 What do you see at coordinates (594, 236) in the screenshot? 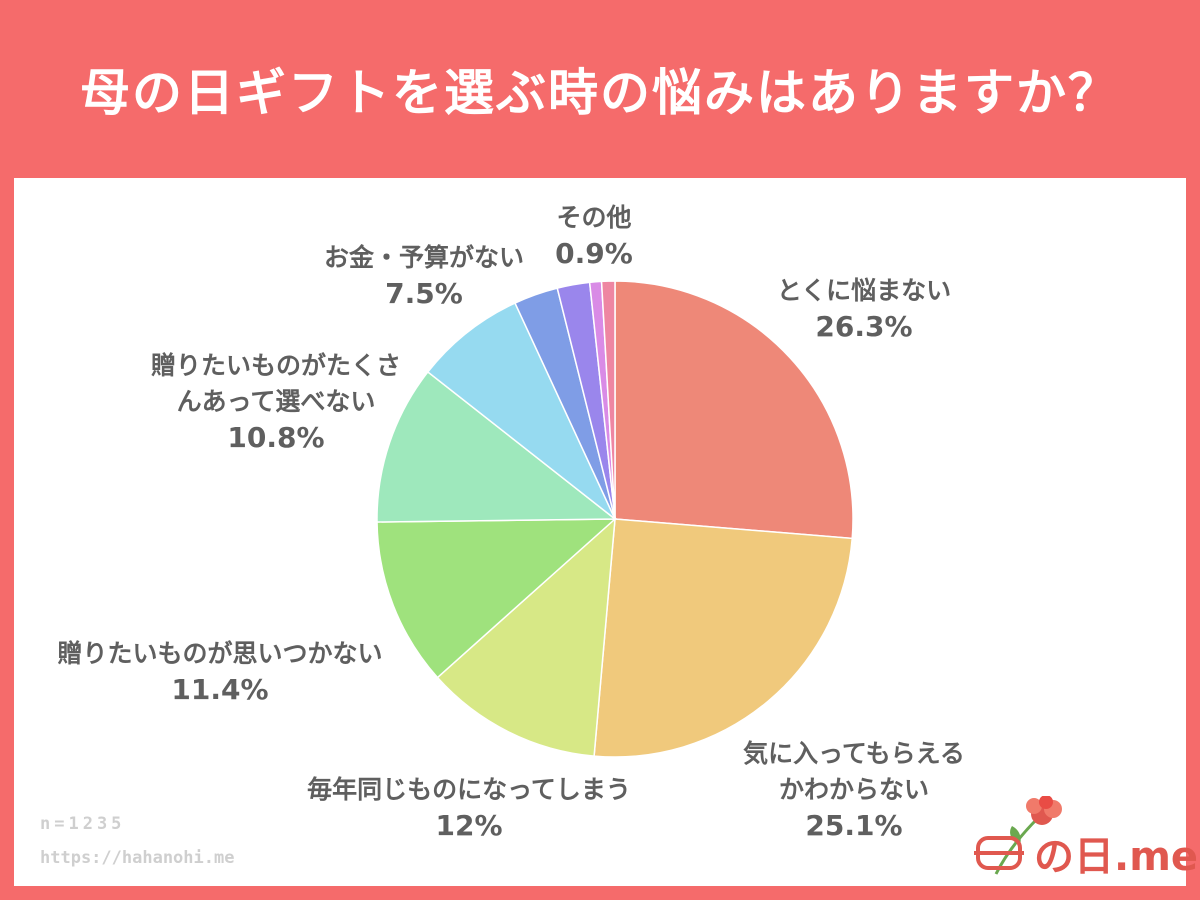
I see `slice-label-other: その他 0.9%` at bounding box center [594, 236].